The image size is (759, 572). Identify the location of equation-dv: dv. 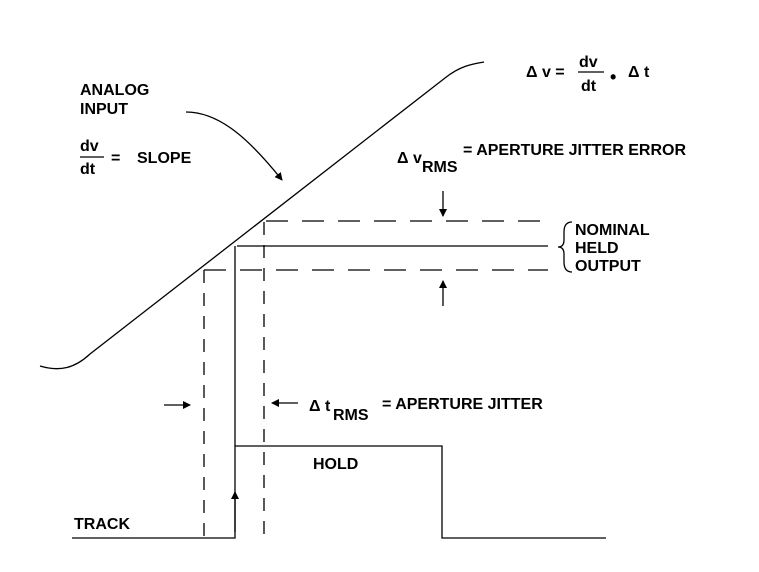
(588, 62).